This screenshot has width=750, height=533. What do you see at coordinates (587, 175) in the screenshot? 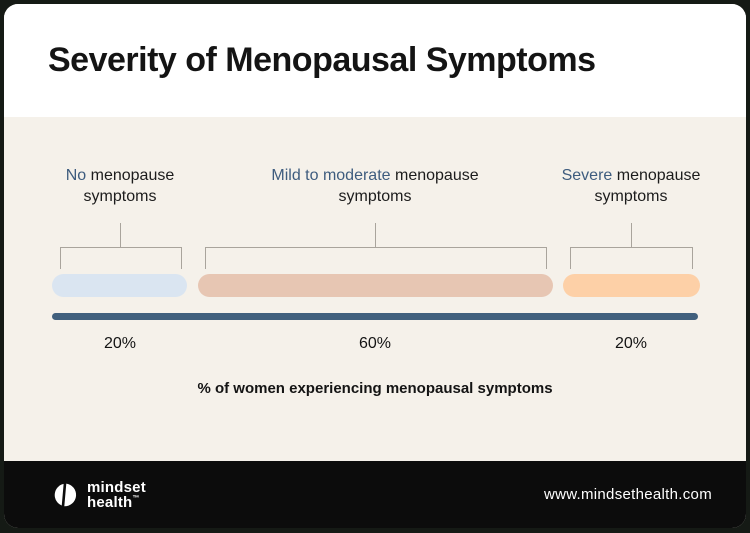
I see `segment-label-severe-accent: Severe` at bounding box center [587, 175].